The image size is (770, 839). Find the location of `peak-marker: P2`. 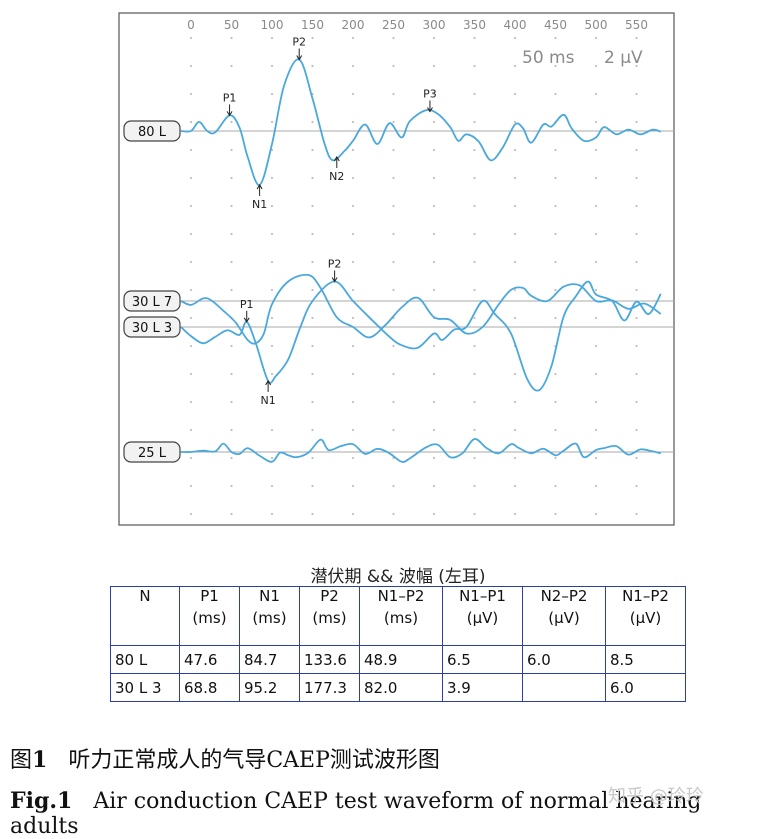

peak-marker: P2 is located at coordinates (335, 270).